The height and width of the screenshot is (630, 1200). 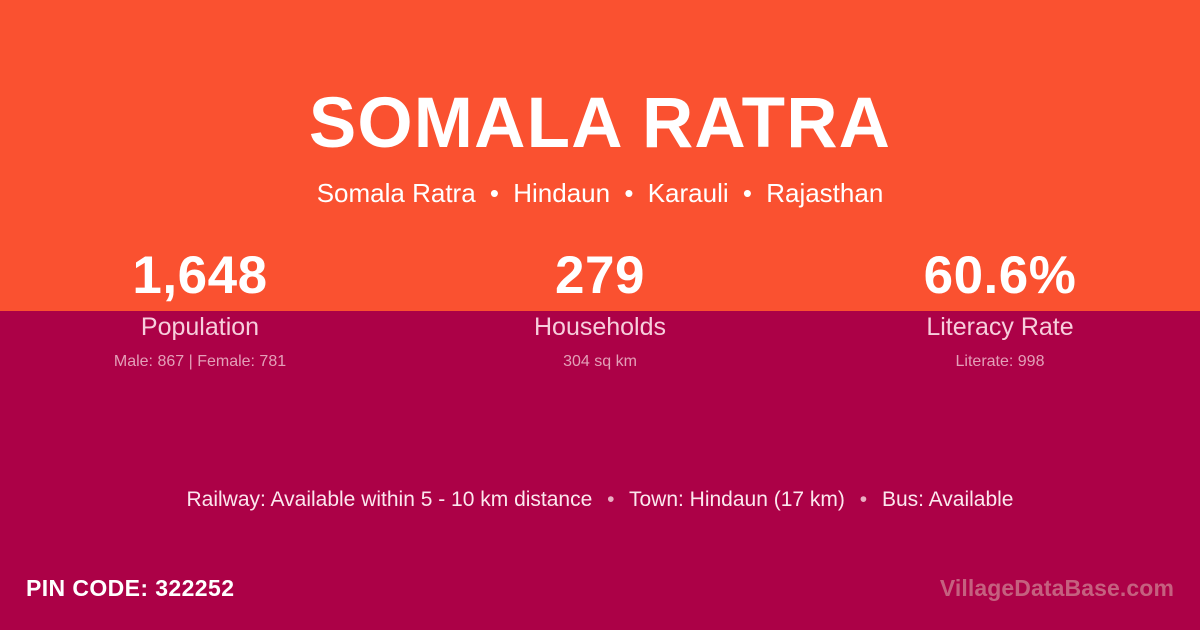 What do you see at coordinates (600, 327) in the screenshot?
I see `stat-label-households: Households` at bounding box center [600, 327].